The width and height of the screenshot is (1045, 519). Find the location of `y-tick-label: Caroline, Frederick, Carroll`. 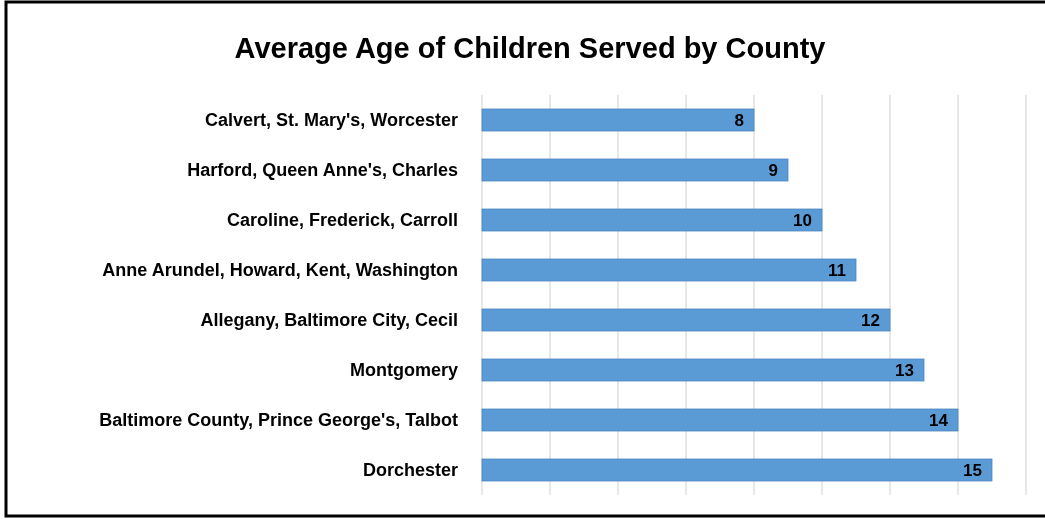

y-tick-label: Caroline, Frederick, Carroll is located at coordinates (342, 219).